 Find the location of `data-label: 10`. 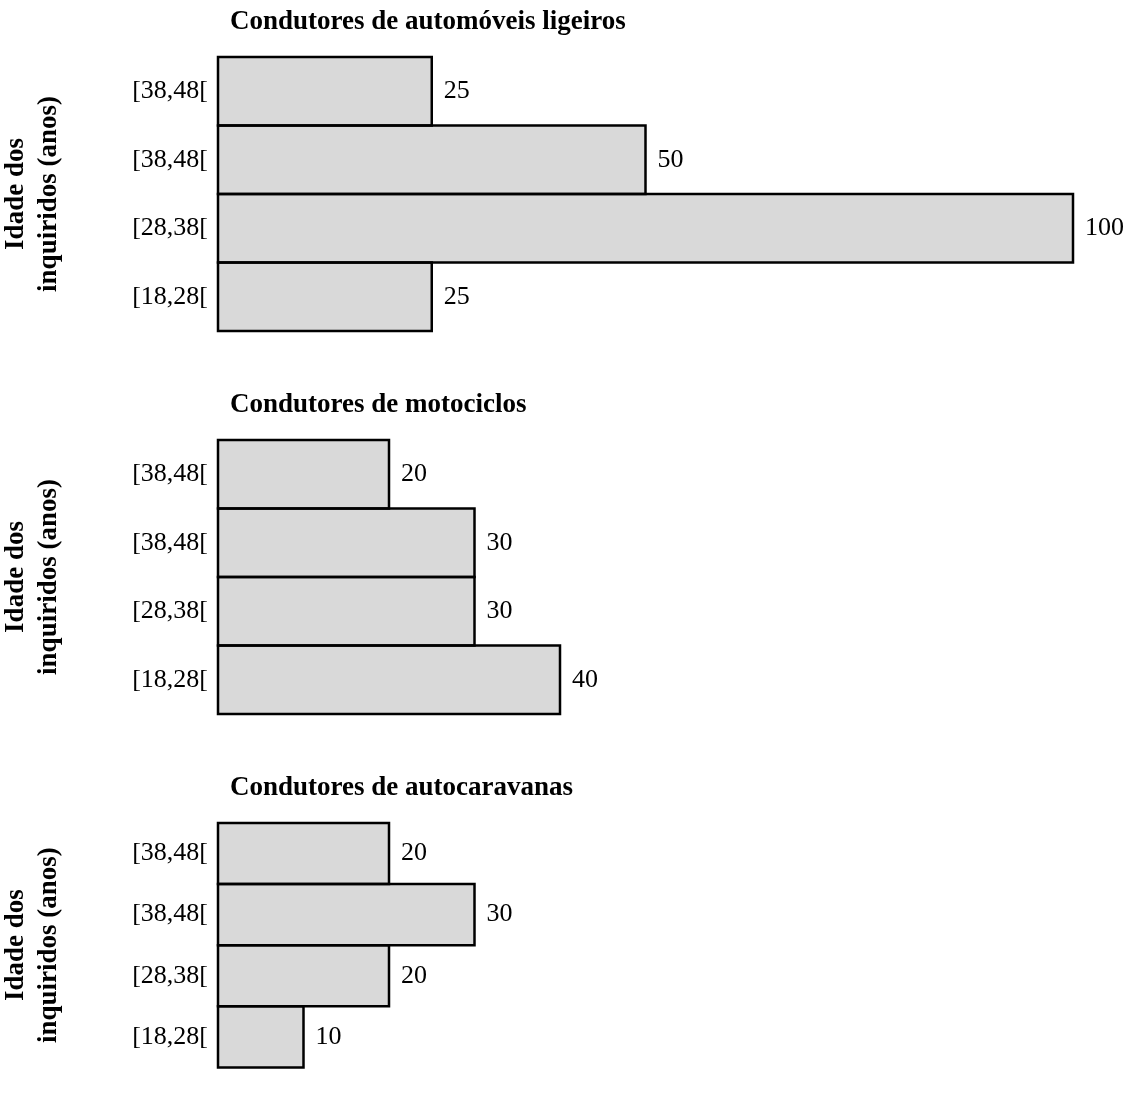

data-label: 10 is located at coordinates (328, 1035).